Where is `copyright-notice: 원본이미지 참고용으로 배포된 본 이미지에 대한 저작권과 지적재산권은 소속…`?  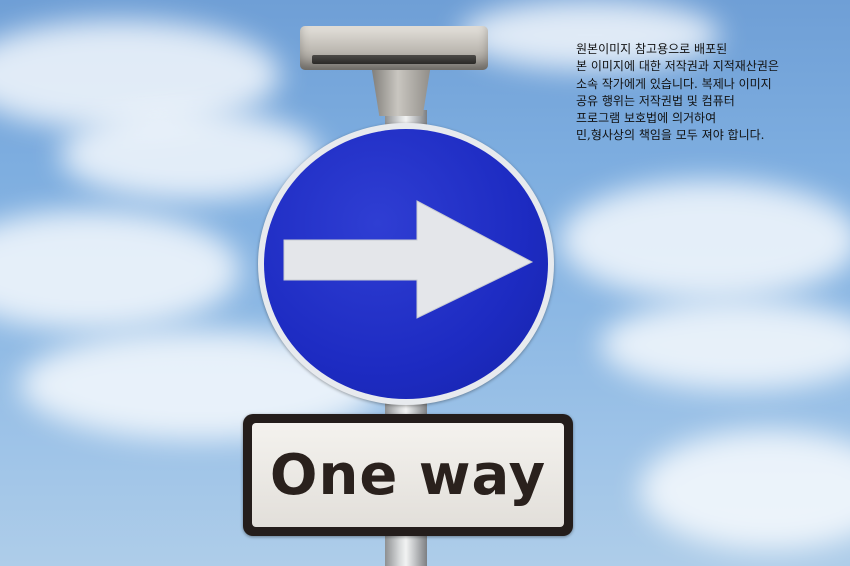
copyright-notice: 원본이미지 참고용으로 배포된 본 이미지에 대한 저작권과 지적재산권은 소속… is located at coordinates (710, 93).